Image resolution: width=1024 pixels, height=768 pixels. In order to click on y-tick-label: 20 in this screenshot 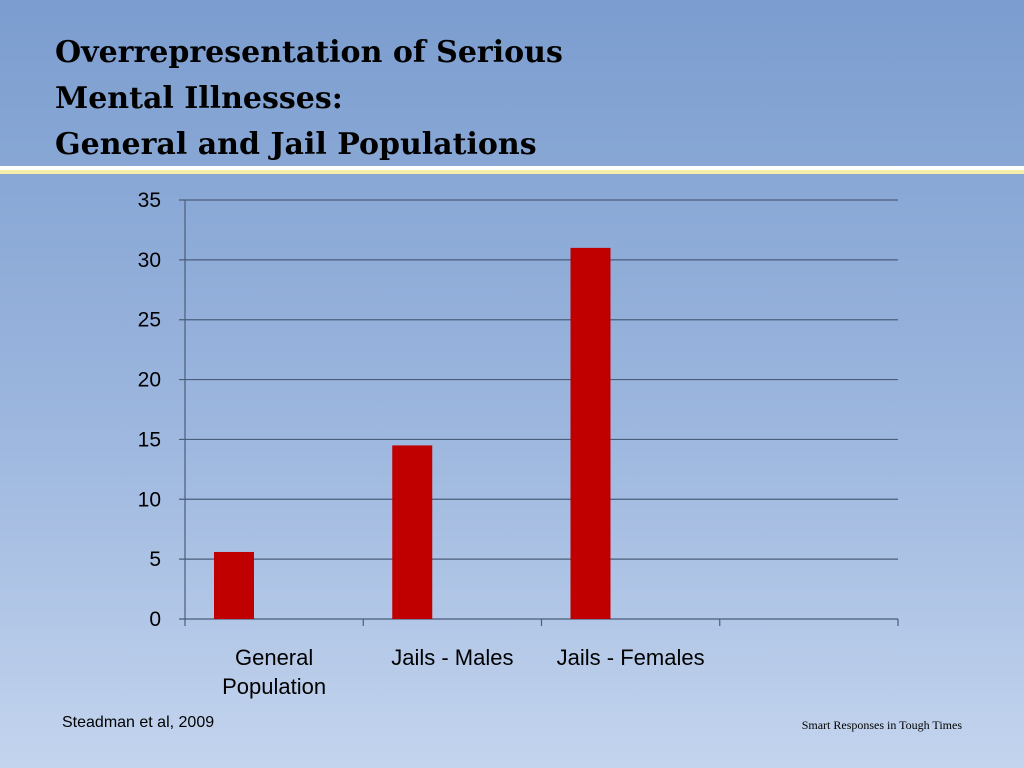, I will do `click(149, 380)`.